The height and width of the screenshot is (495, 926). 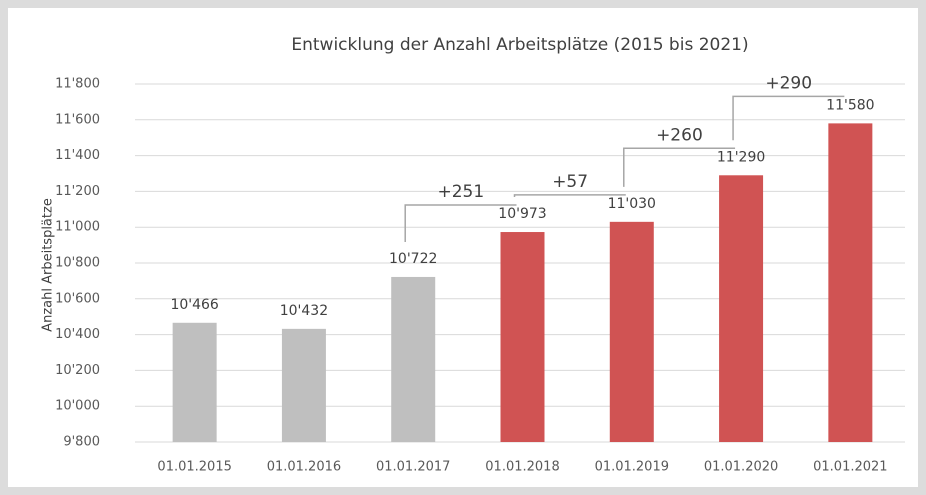 What do you see at coordinates (304, 467) in the screenshot?
I see `x-tick-label: 01.01.2016` at bounding box center [304, 467].